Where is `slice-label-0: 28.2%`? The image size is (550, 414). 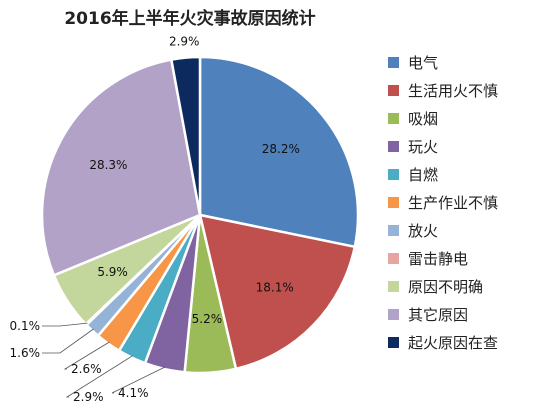 slice-label-0: 28.2% is located at coordinates (281, 149).